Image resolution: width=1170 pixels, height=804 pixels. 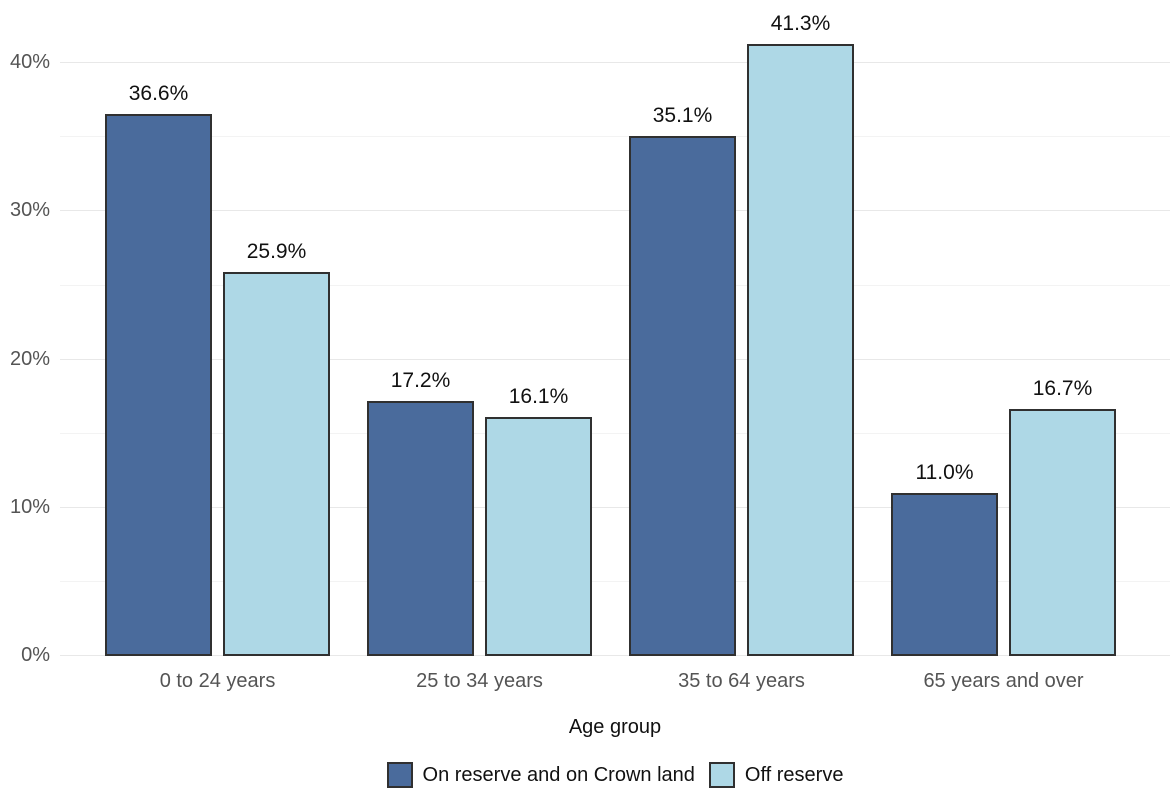 What do you see at coordinates (25, 333) in the screenshot?
I see `y-axis: 0% 10% 20% 30% 40%` at bounding box center [25, 333].